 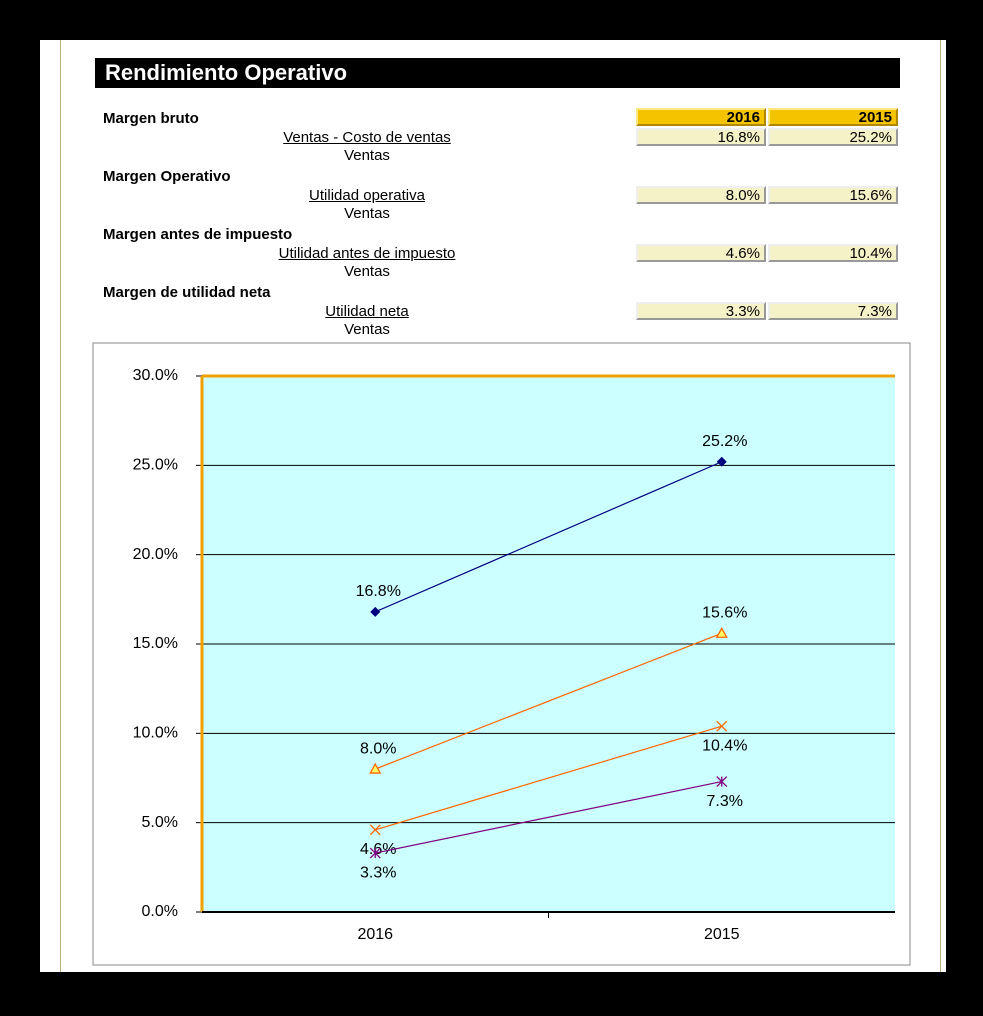 What do you see at coordinates (378, 591) in the screenshot?
I see `data-label: 16.8%` at bounding box center [378, 591].